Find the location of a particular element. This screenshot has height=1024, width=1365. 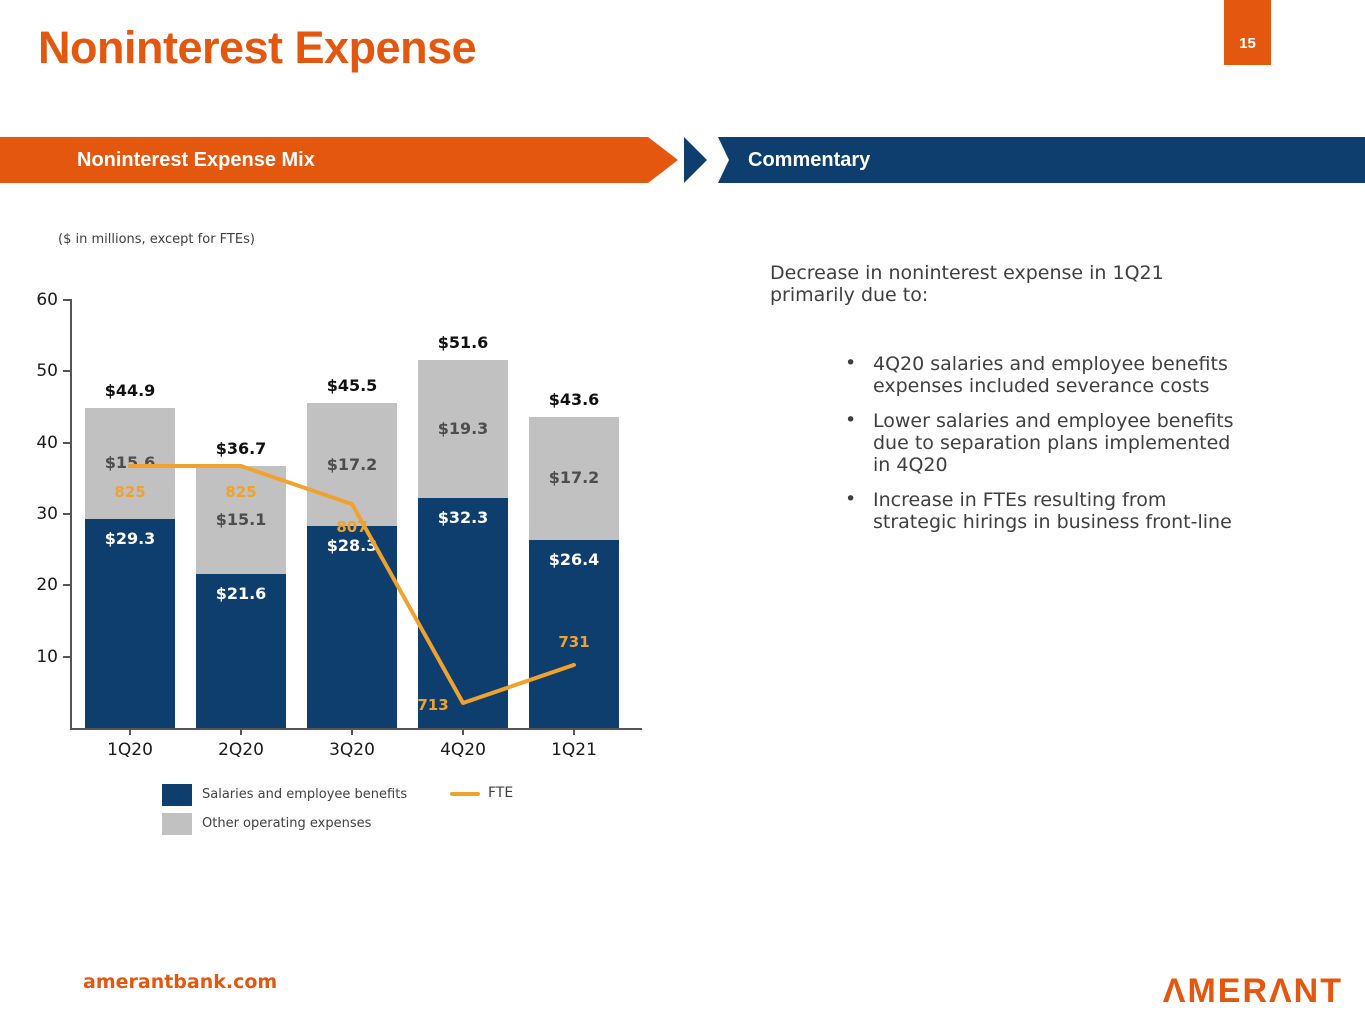

legend-label-salaries: Salaries and employee benefits is located at coordinates (305, 794).